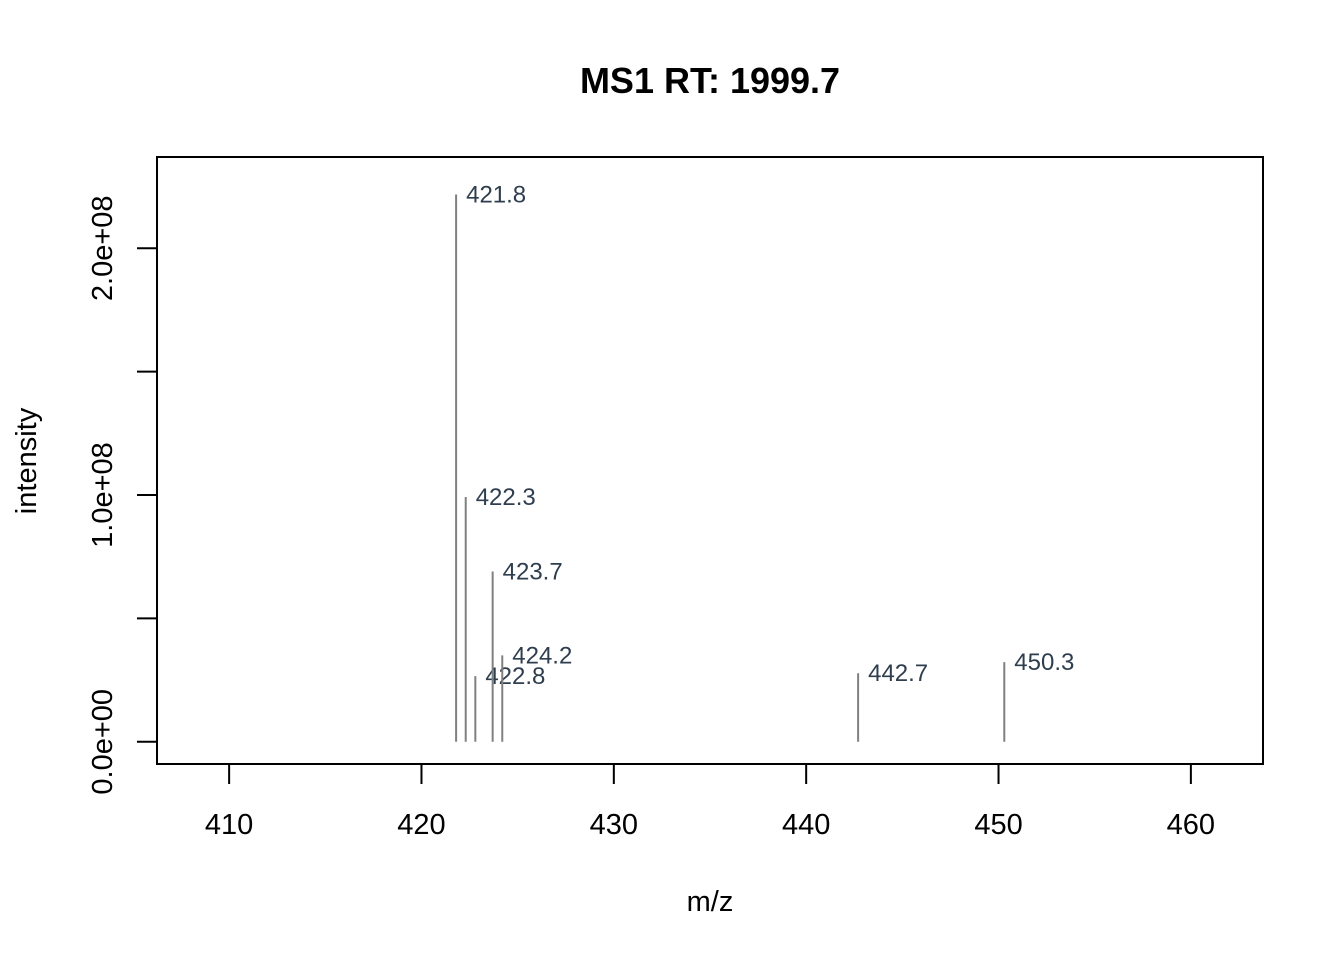 Image resolution: width=1344 pixels, height=960 pixels. I want to click on x-axis-label: m/z, so click(710, 902).